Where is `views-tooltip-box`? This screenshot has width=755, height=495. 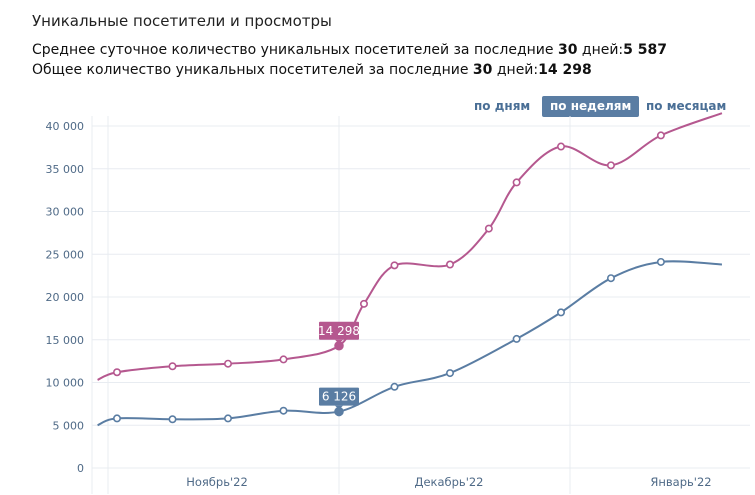 views-tooltip-box is located at coordinates (339, 330).